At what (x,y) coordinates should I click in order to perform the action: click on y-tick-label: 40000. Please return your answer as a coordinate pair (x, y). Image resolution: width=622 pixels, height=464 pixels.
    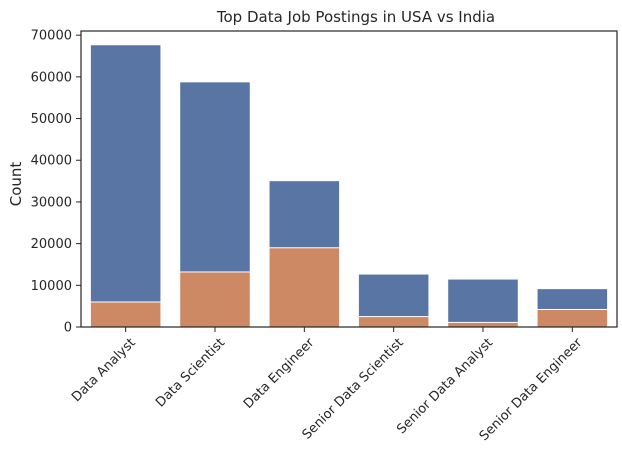
    Looking at the image, I should click on (51, 161).